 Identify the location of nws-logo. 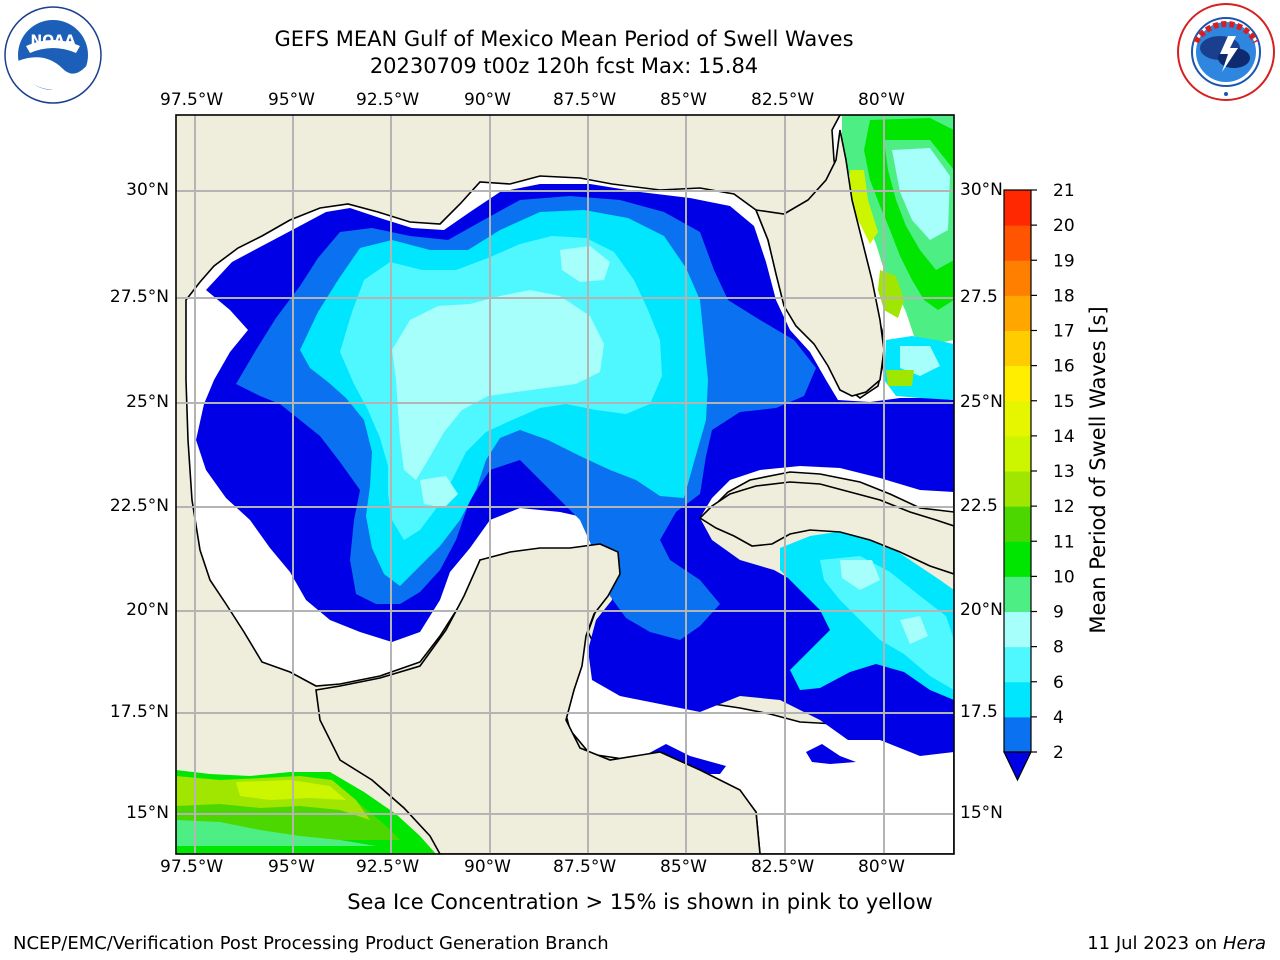
(1226, 52).